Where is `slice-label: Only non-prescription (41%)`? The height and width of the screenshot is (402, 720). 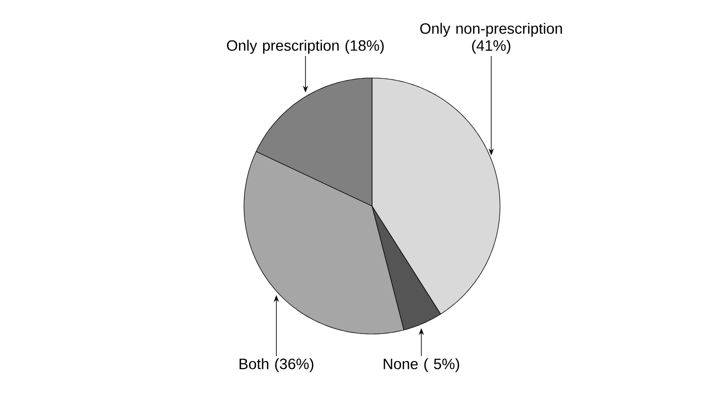
slice-label: Only non-prescription (41%) is located at coordinates (491, 38).